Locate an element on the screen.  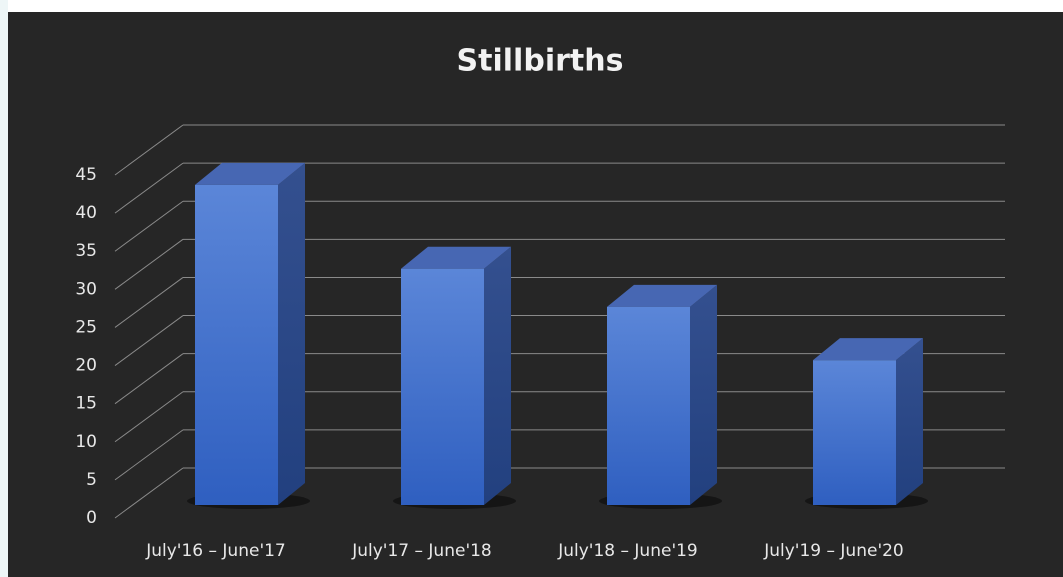
x-tick-label: July'19 – June'20 is located at coordinates (833, 551).